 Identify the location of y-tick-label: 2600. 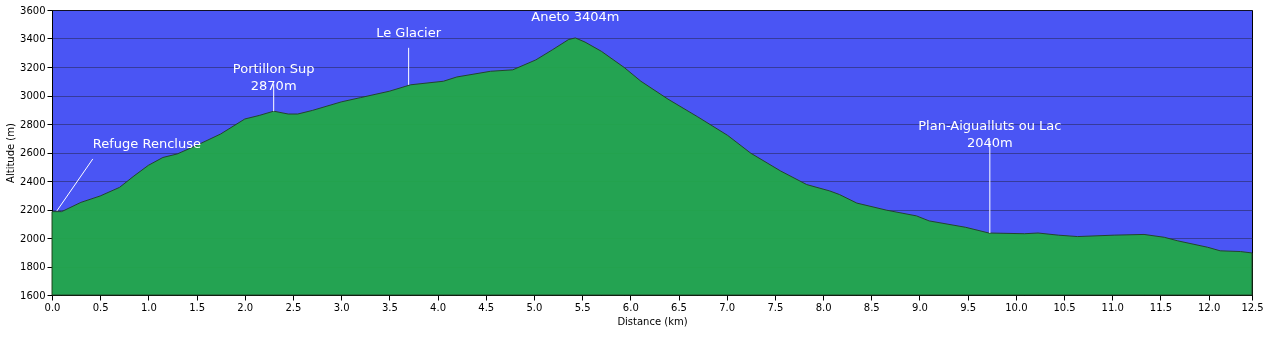
(33, 152).